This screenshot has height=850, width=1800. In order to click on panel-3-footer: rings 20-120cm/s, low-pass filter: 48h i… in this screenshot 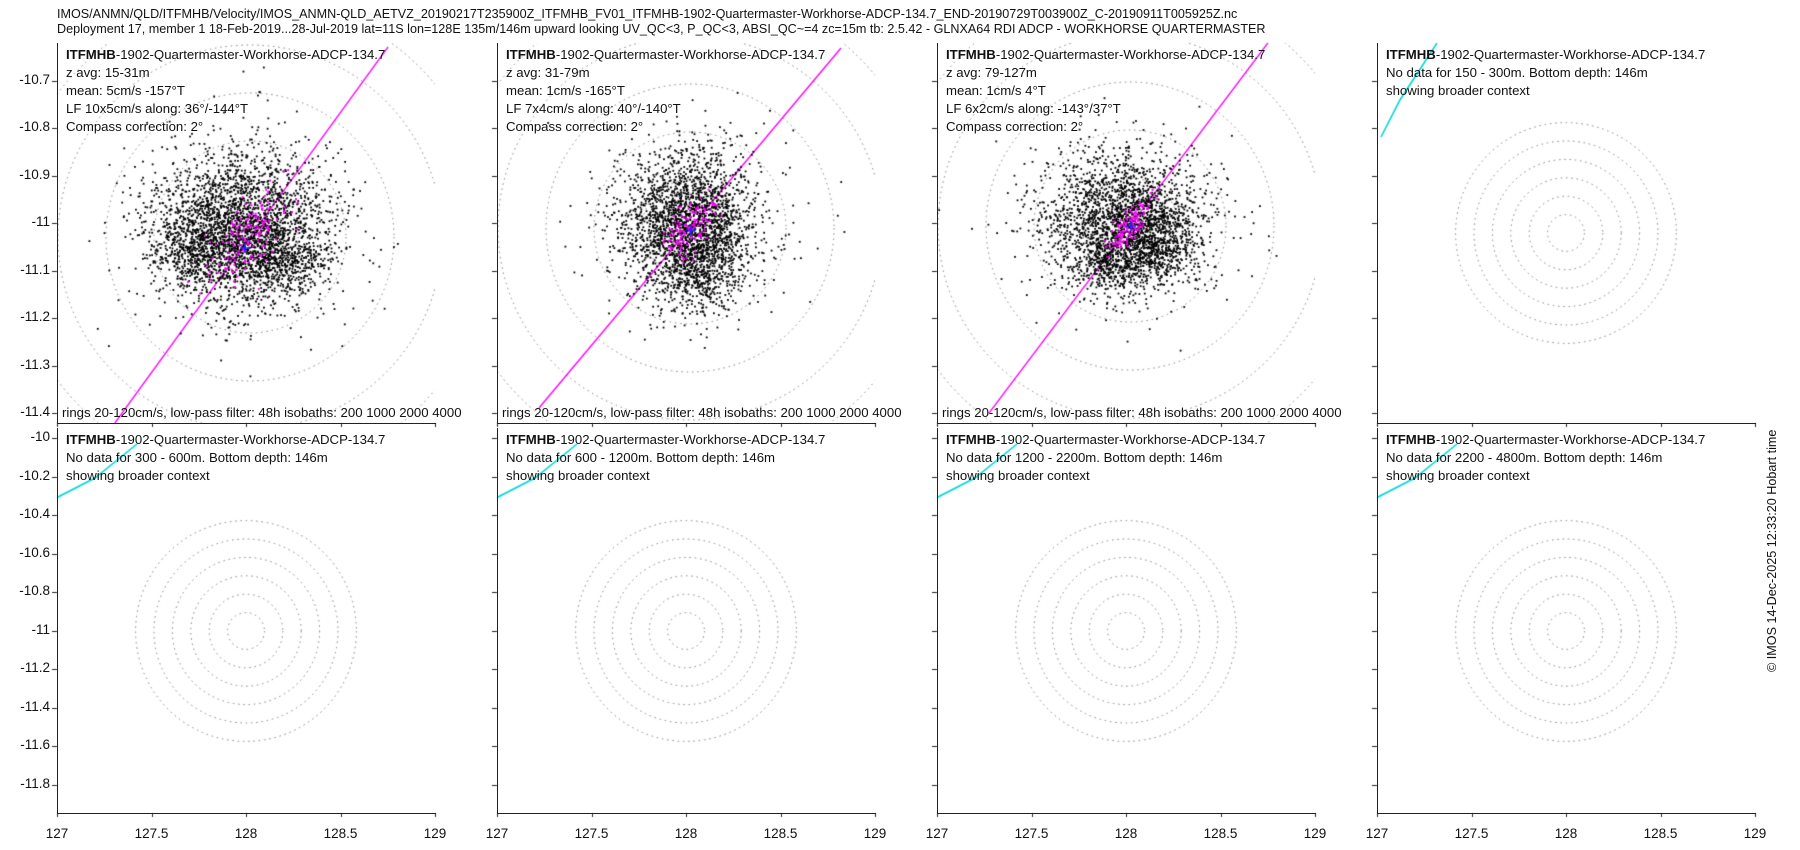, I will do `click(1142, 412)`.